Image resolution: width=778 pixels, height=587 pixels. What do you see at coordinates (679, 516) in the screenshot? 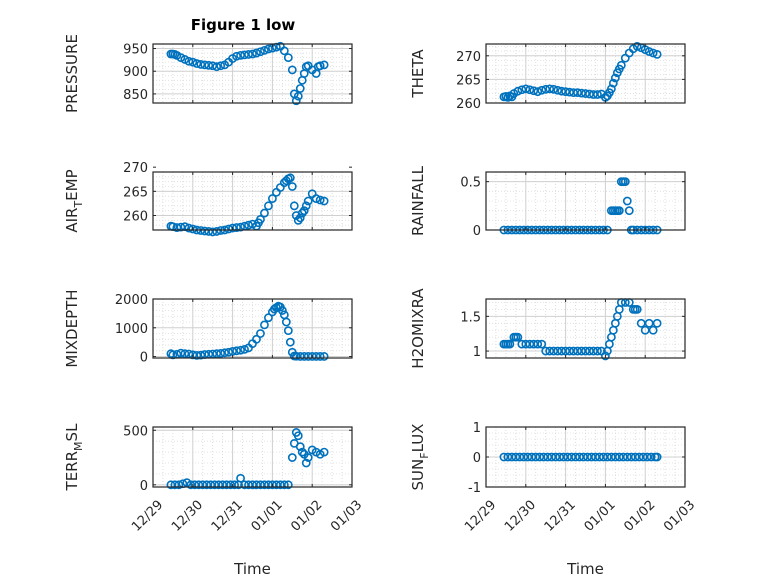
I see `x-tick-label: 01/03` at bounding box center [679, 516].